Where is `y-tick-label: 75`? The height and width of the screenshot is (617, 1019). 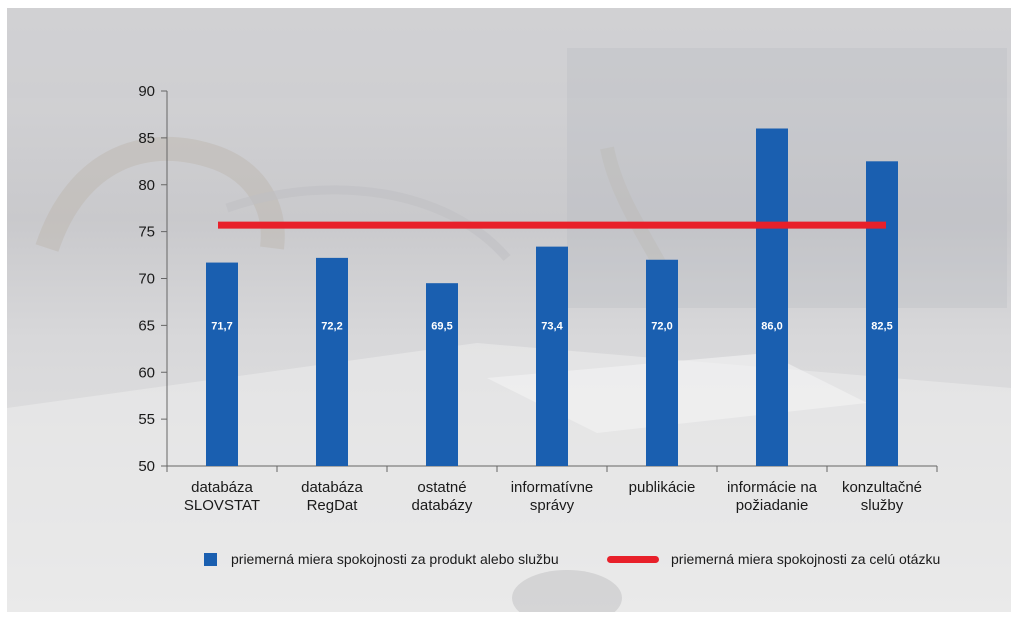
y-tick-label: 75 is located at coordinates (146, 232).